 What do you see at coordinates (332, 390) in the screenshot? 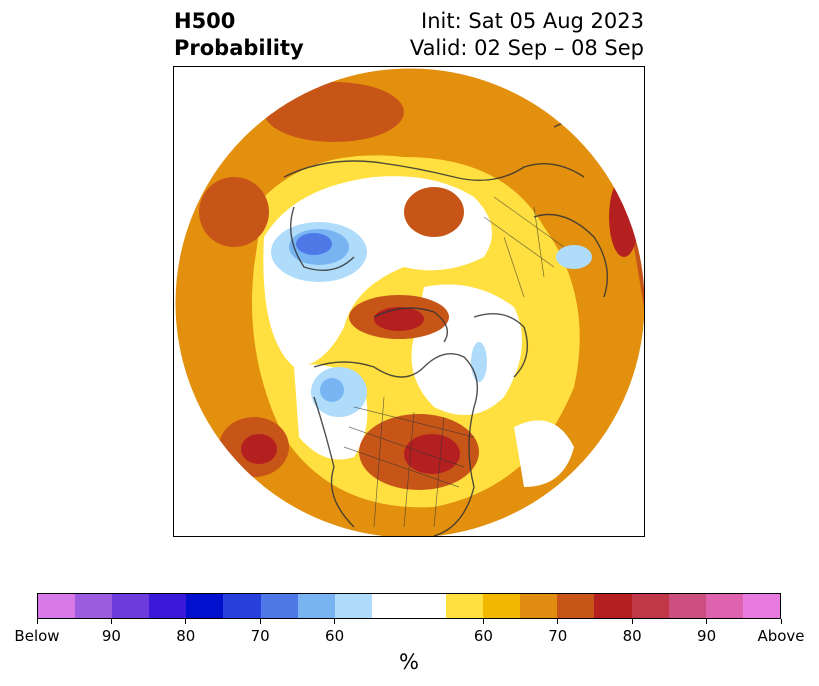
I see `below-60-65-alaska` at bounding box center [332, 390].